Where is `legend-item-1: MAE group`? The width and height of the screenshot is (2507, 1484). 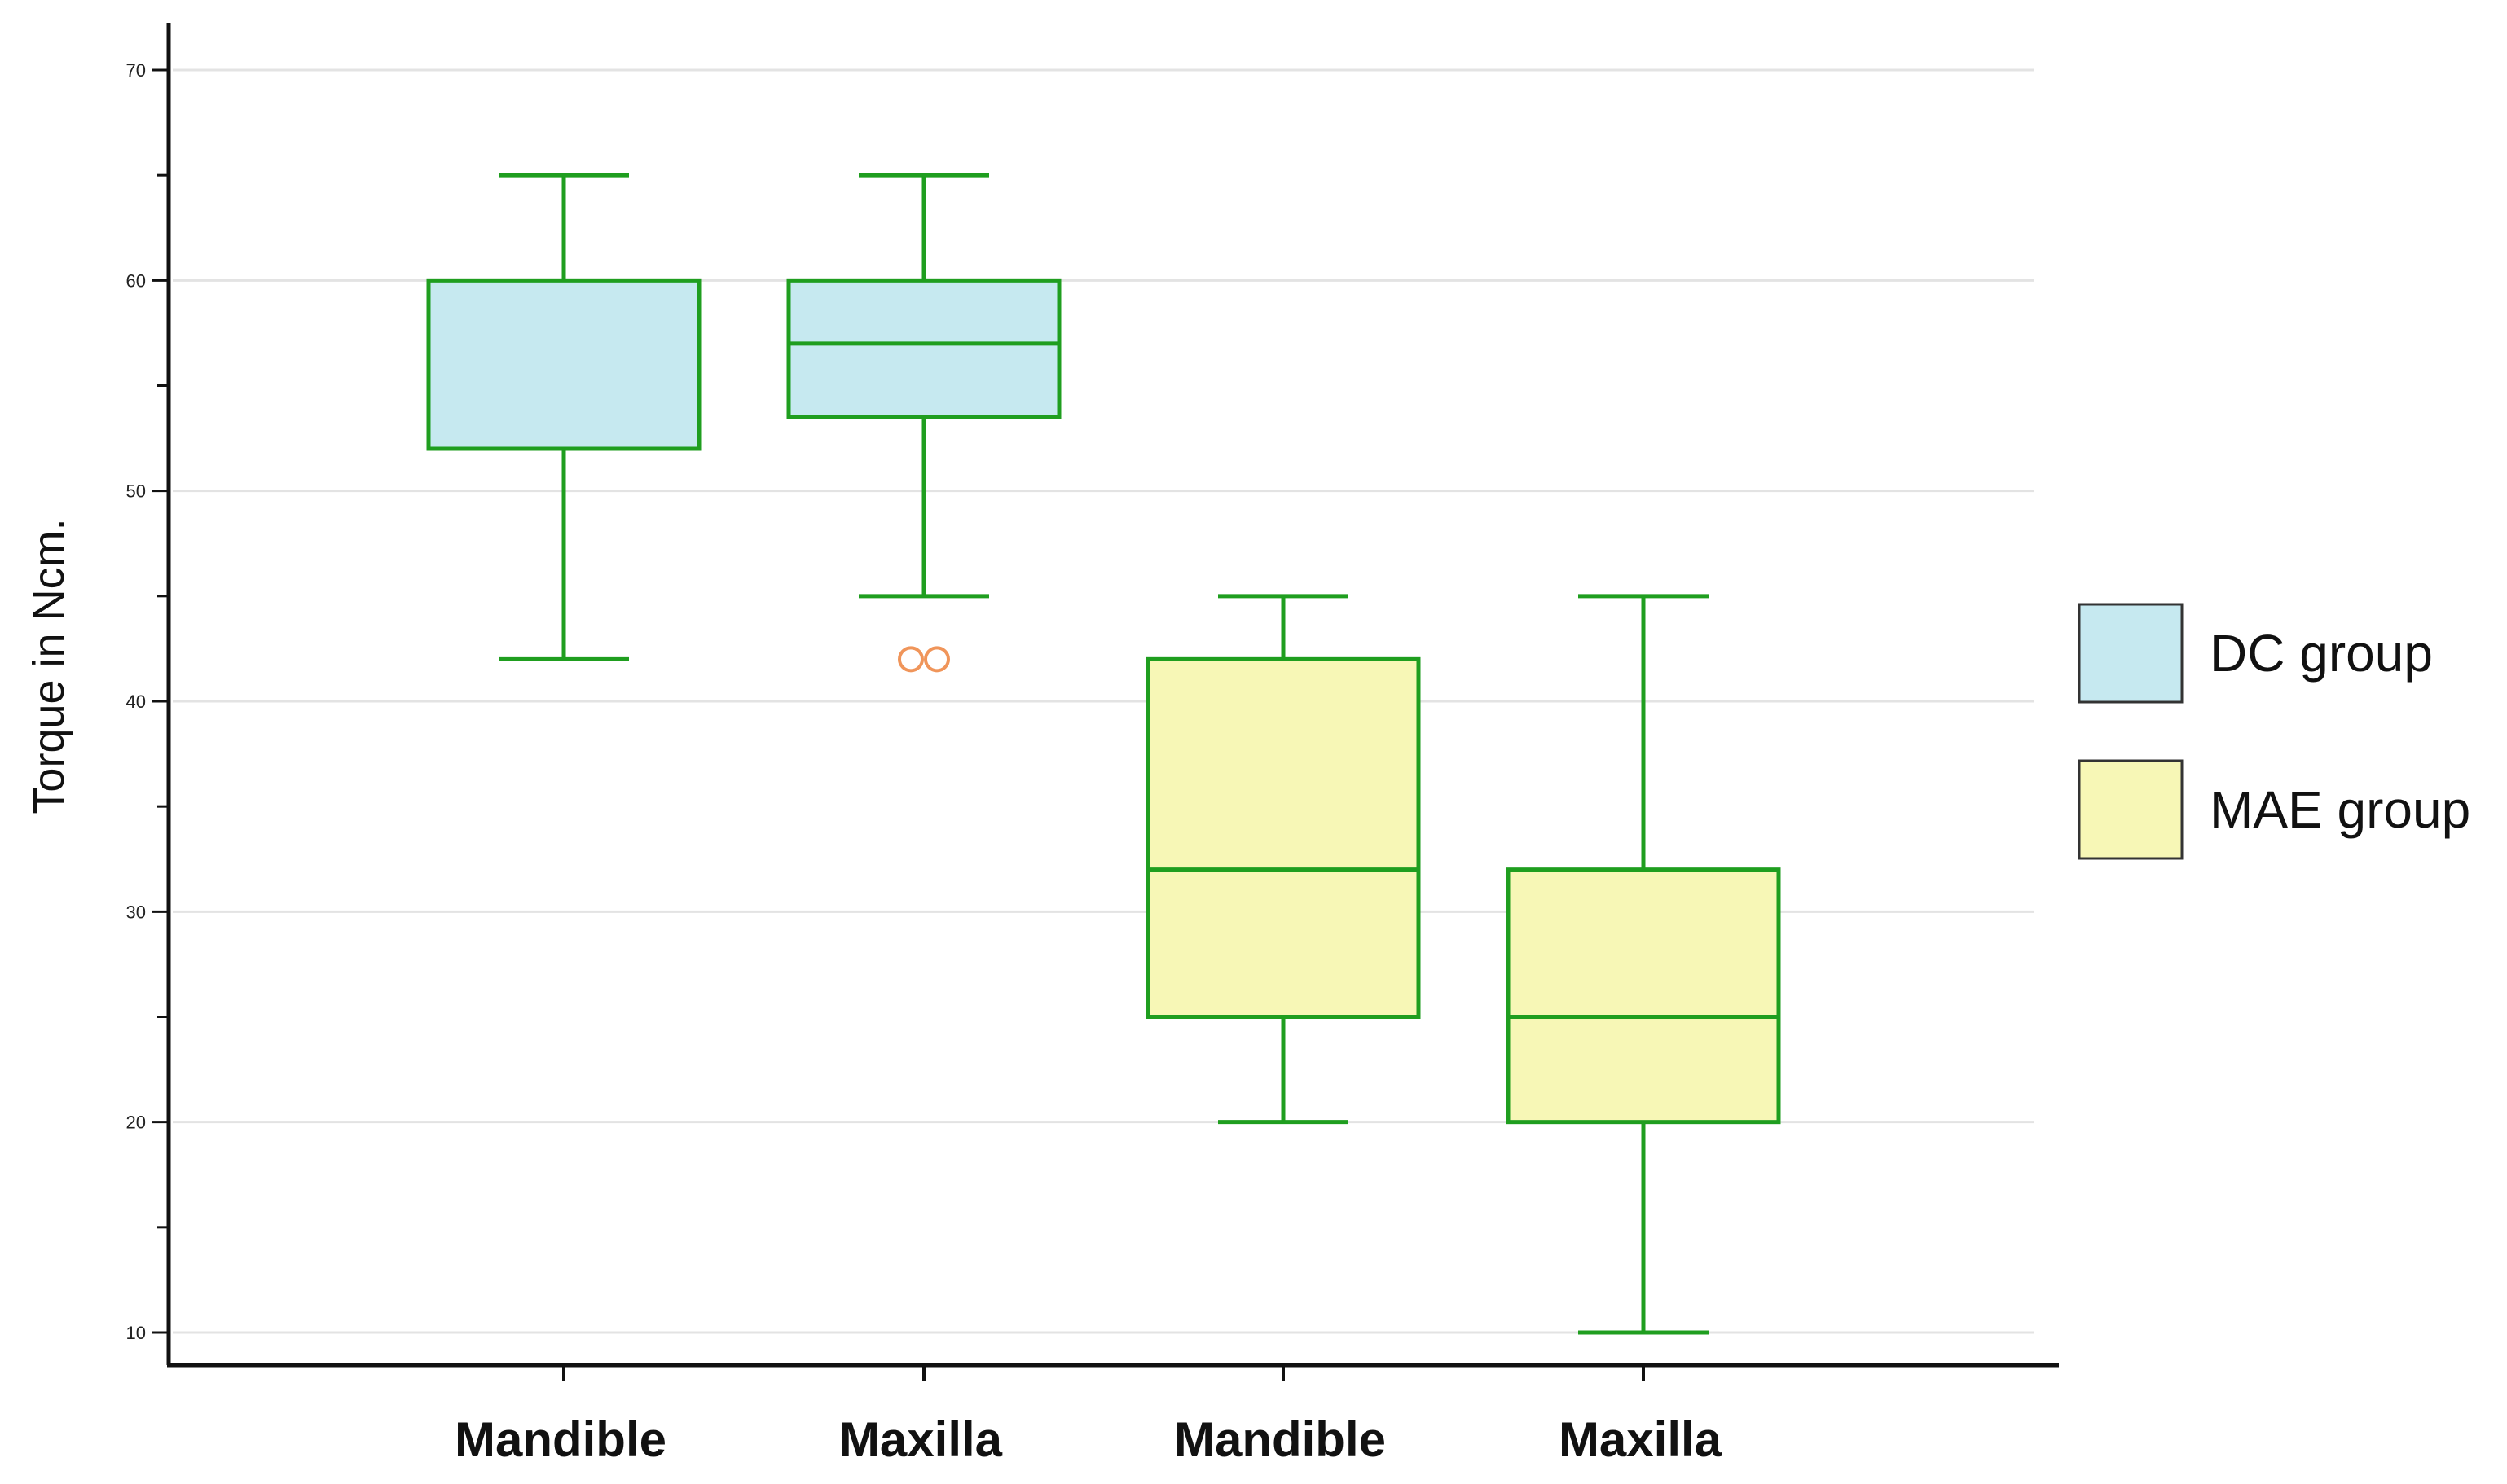
legend-item-1: MAE group is located at coordinates (2274, 809).